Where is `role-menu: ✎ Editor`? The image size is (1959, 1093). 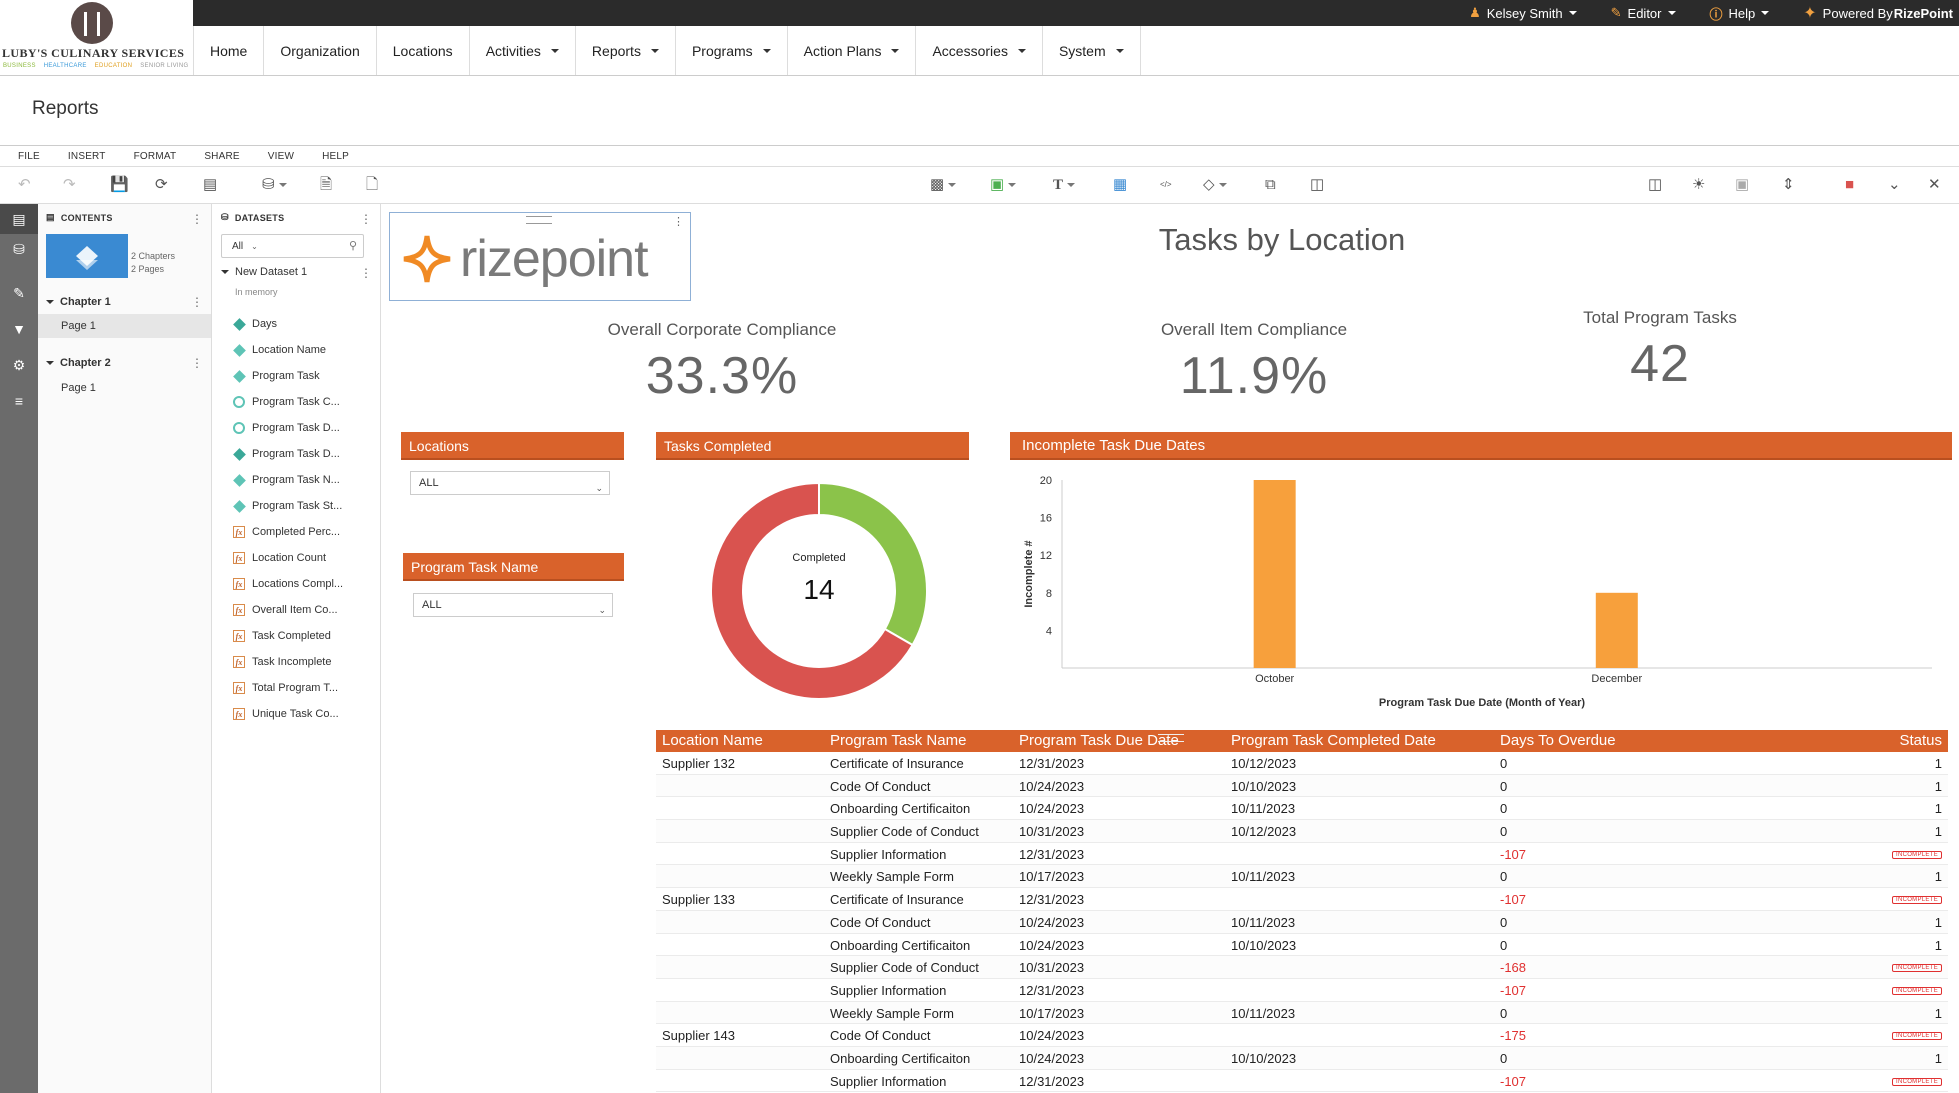 role-menu: ✎ Editor is located at coordinates (1643, 13).